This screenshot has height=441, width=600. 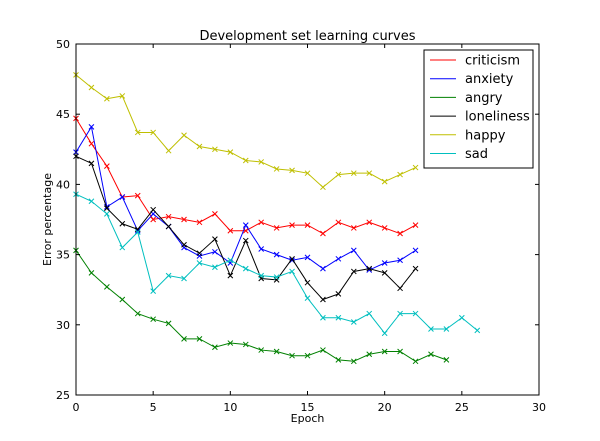 I want to click on legend-label: loneliness, so click(x=497, y=117).